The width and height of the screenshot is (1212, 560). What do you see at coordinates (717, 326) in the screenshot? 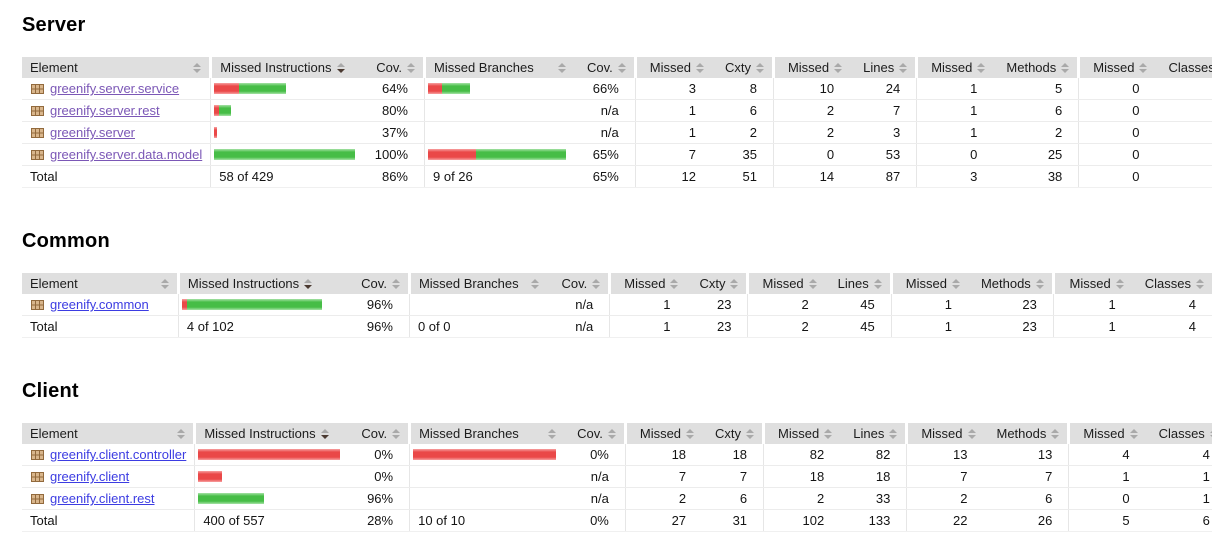
I see `total-cxty-cell: 23` at bounding box center [717, 326].